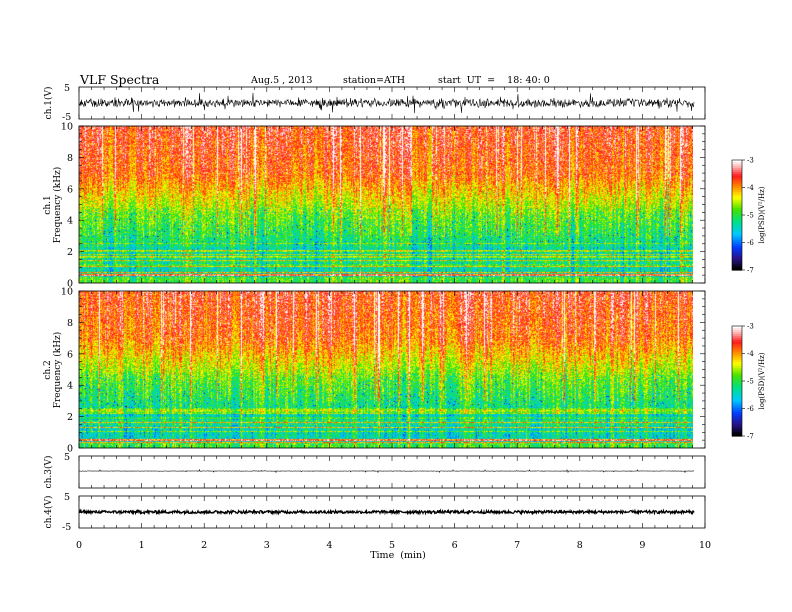 The height and width of the screenshot is (612, 792). I want to click on colorbar-tick-label: -3, so click(750, 327).